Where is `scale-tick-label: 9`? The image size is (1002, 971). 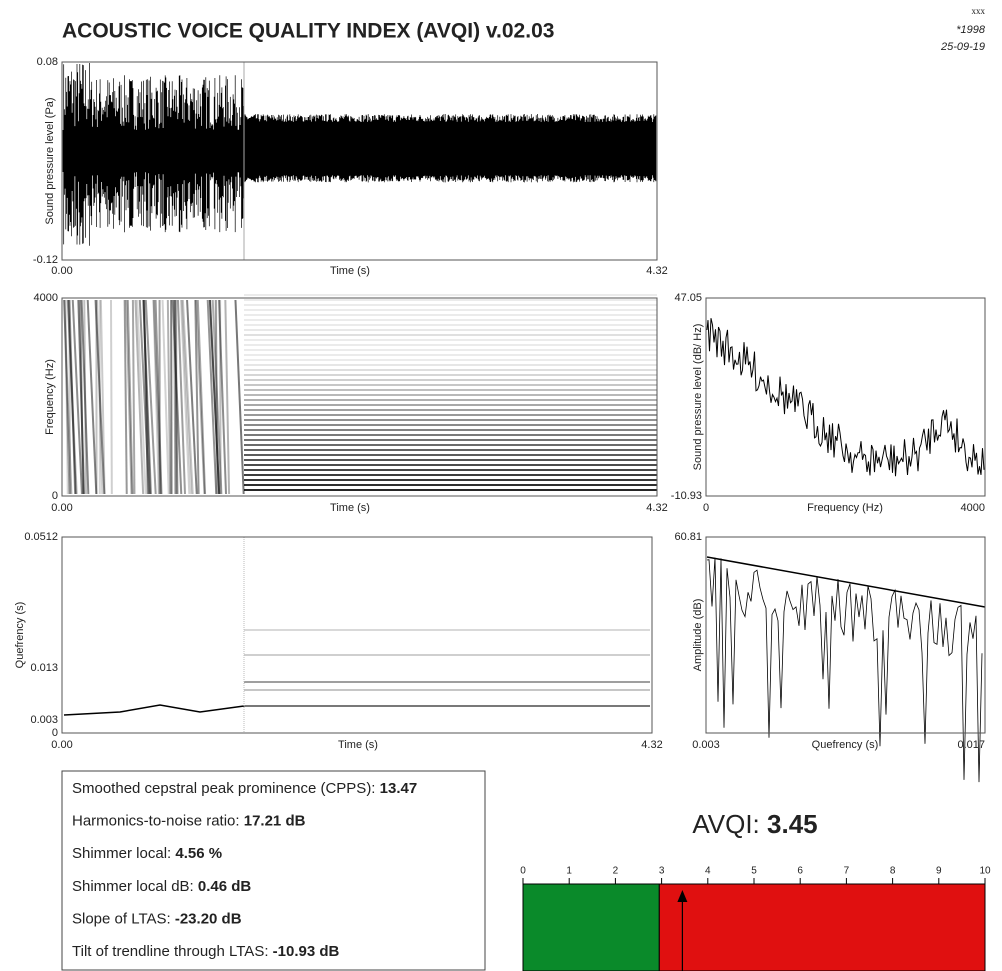 scale-tick-label: 9 is located at coordinates (939, 871).